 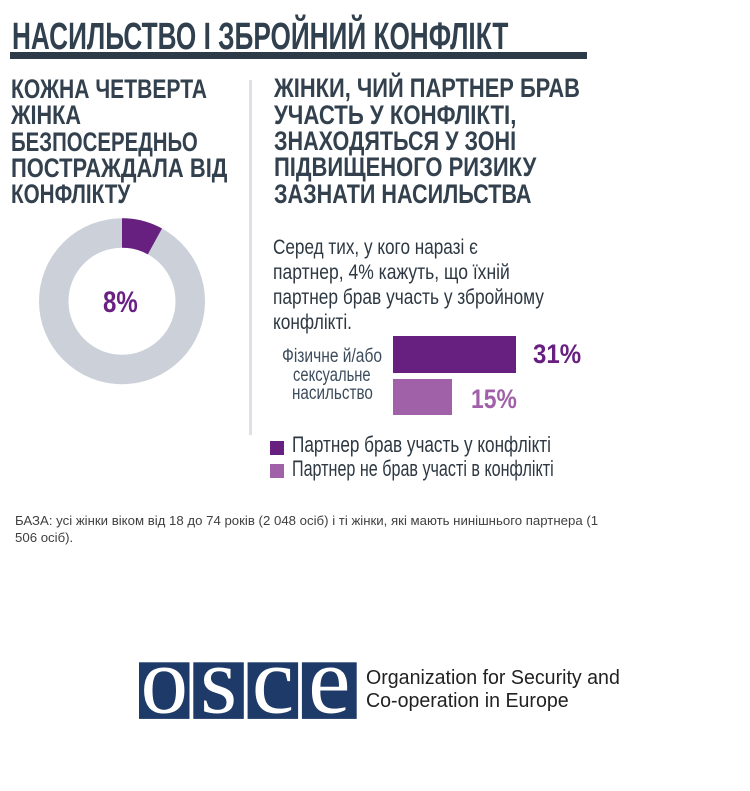 I want to click on svg-text: c, so click(x=273, y=681).